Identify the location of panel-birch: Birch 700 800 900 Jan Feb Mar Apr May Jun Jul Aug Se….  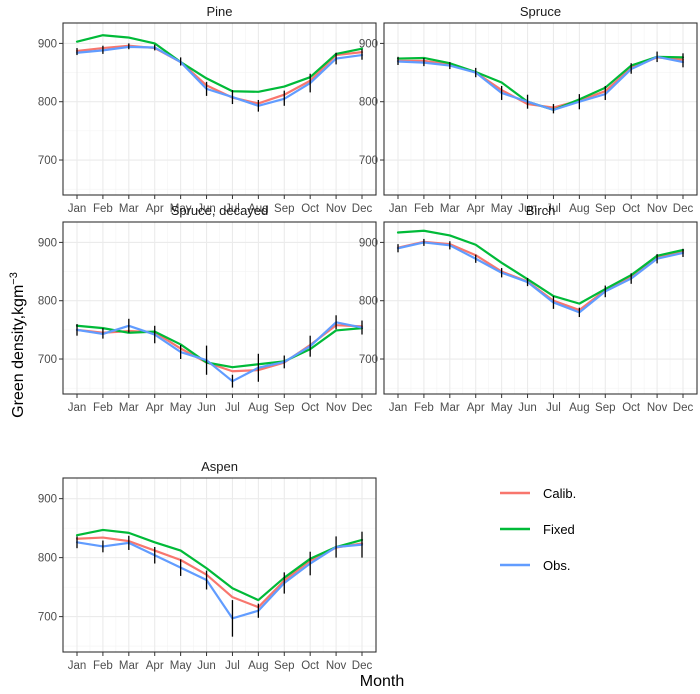
(528, 308).